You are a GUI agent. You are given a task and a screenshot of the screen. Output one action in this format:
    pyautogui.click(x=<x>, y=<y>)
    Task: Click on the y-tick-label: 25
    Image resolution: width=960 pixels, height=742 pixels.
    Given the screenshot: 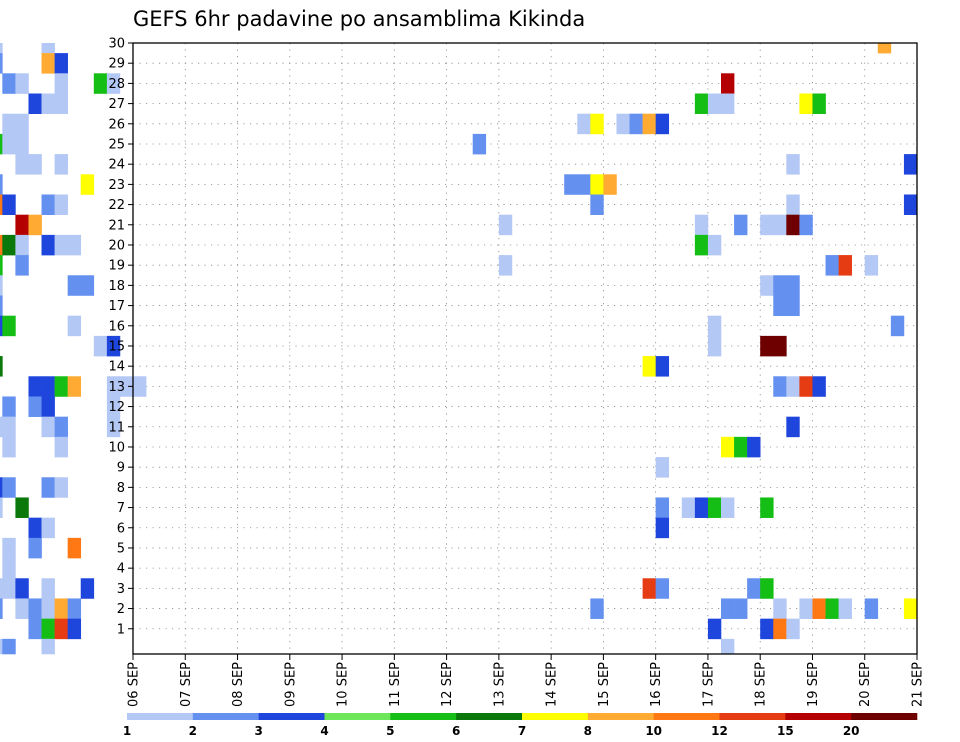 What is the action you would take?
    pyautogui.click(x=116, y=144)
    